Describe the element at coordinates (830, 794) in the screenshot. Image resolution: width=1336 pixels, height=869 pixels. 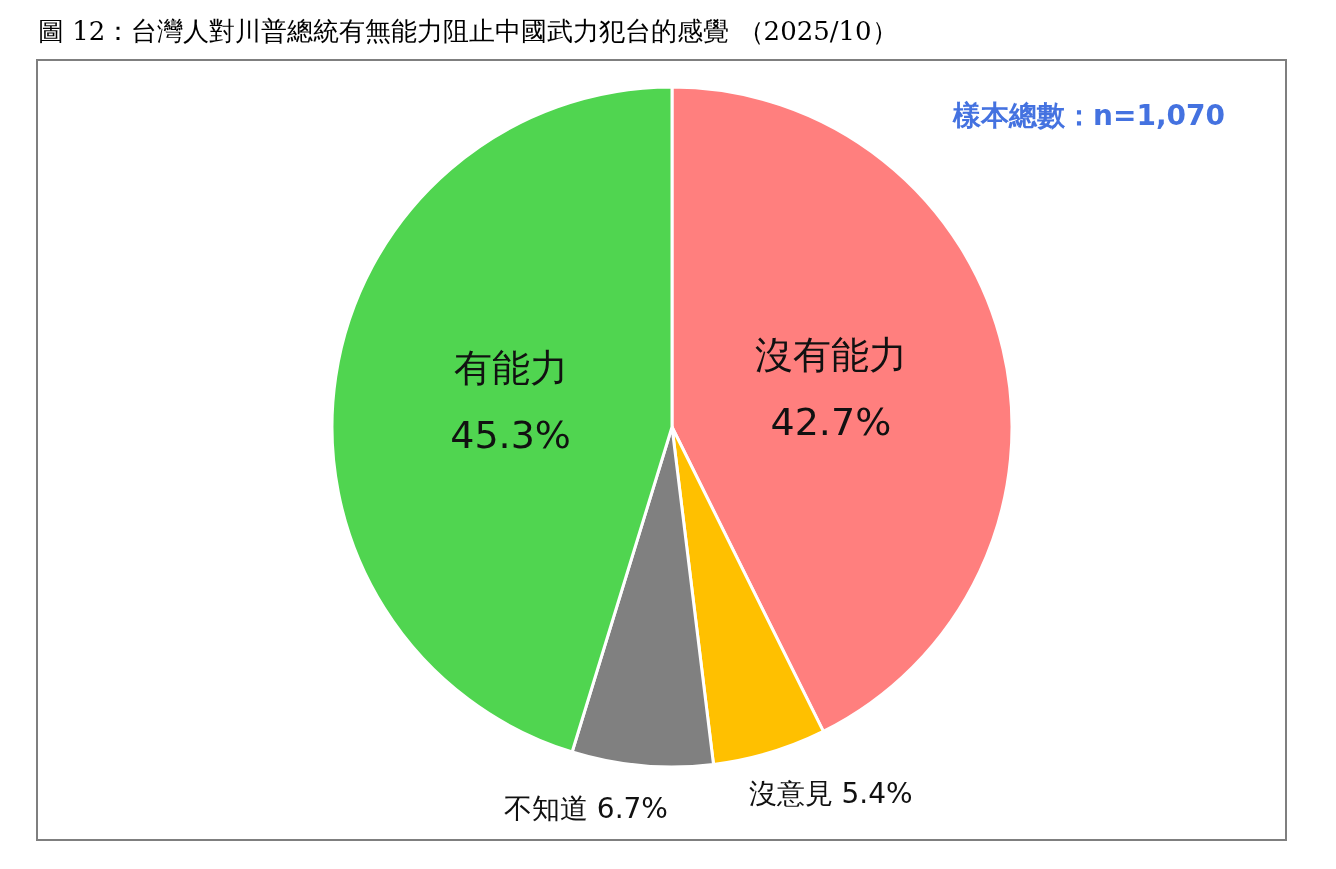
I see `slice-label: 沒意見 5.4%` at that location.